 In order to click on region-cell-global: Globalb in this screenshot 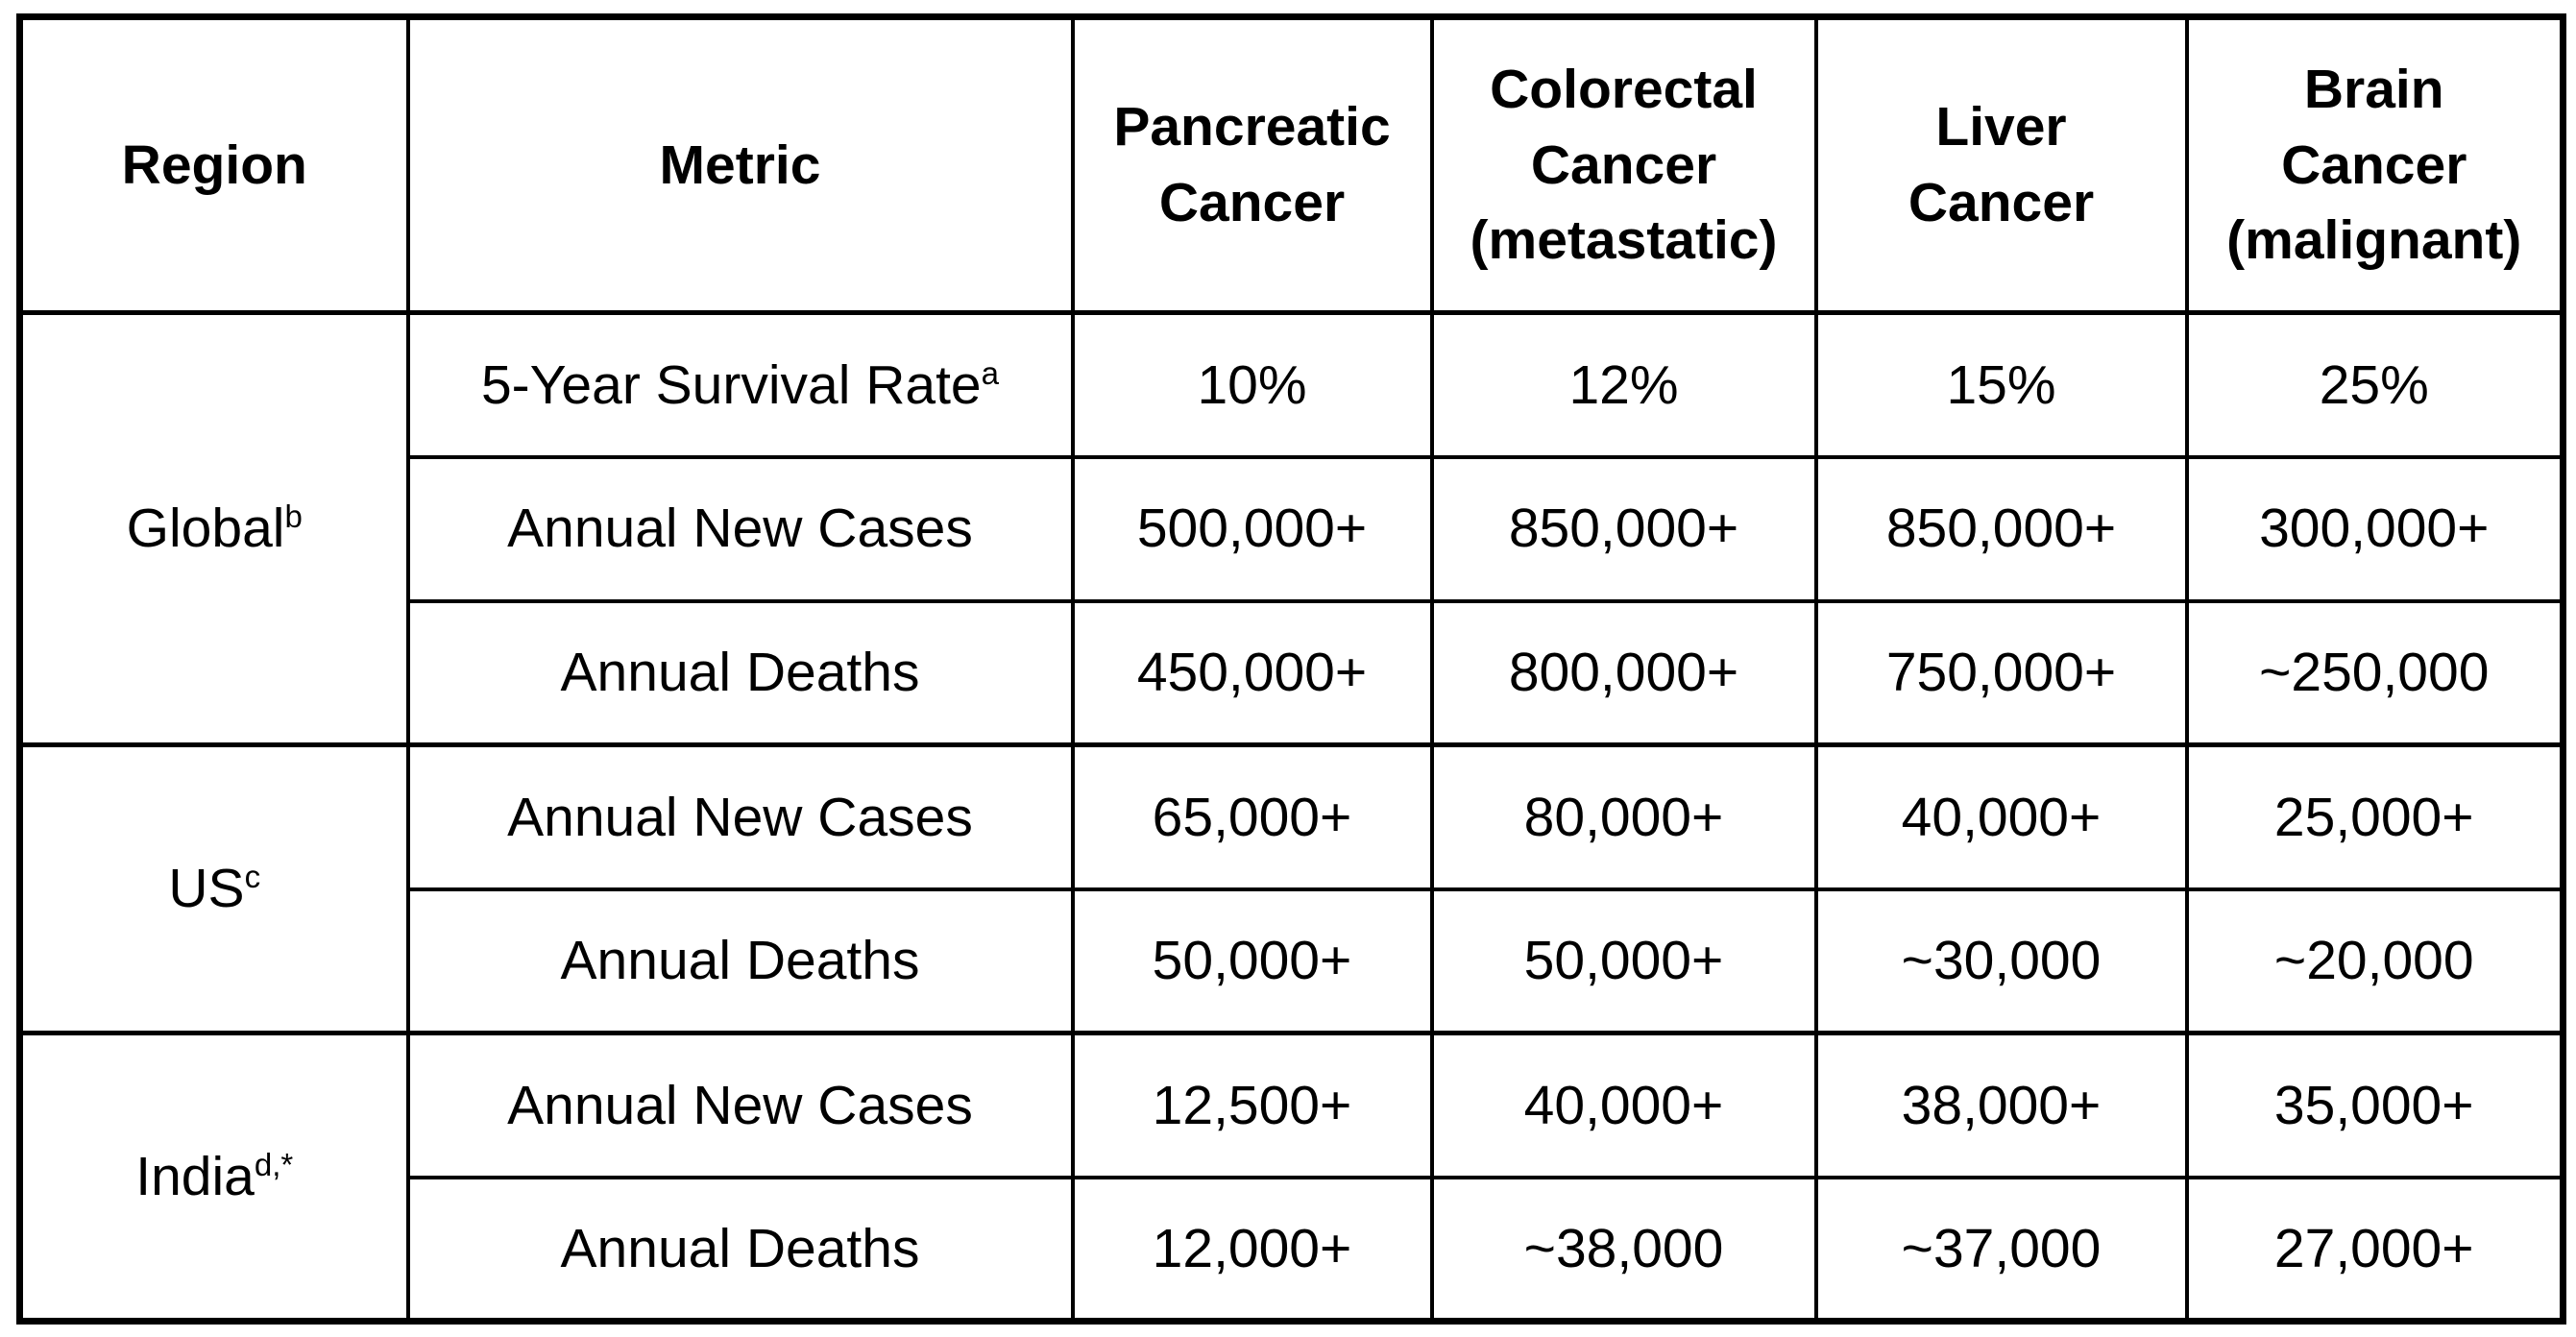, I will do `click(214, 528)`.